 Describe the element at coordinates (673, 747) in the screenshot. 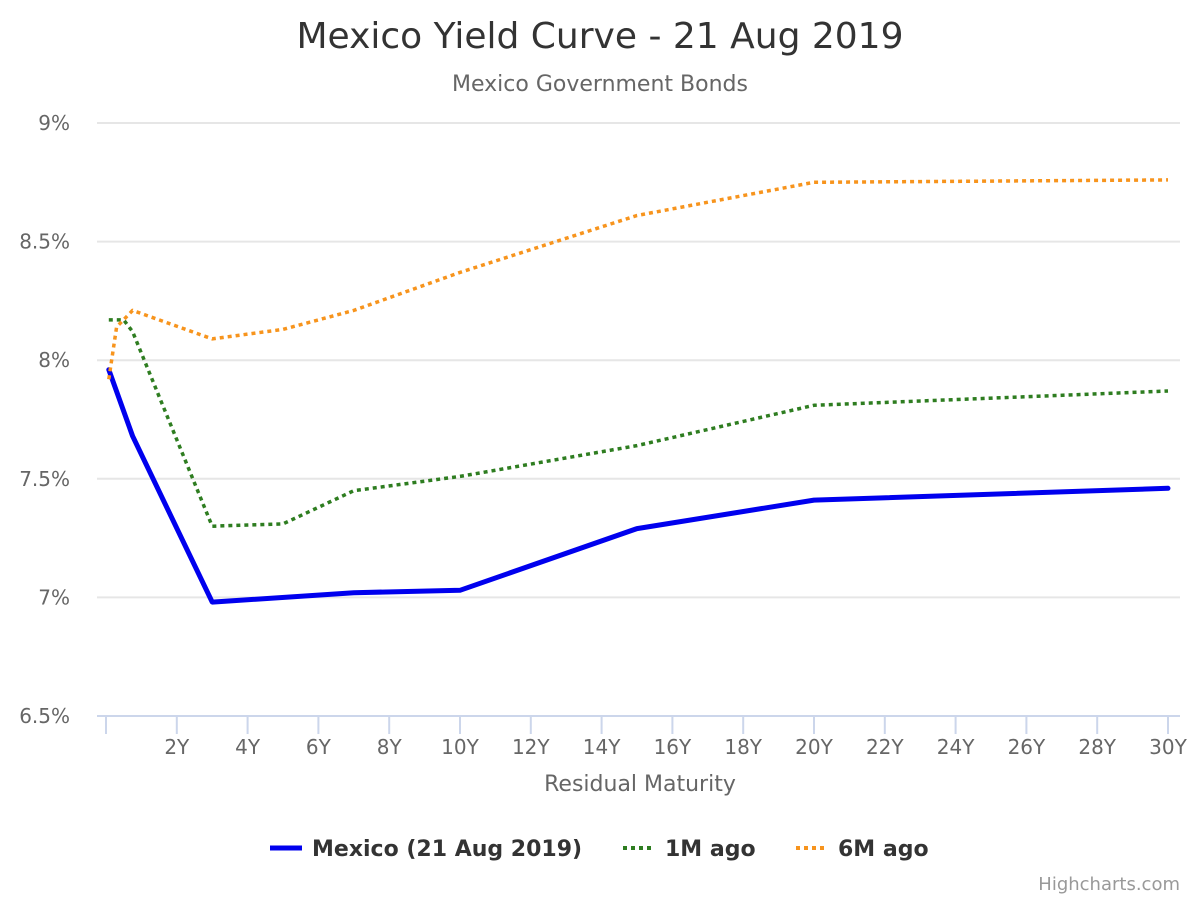

I see `x-tick-label: 16Y` at that location.